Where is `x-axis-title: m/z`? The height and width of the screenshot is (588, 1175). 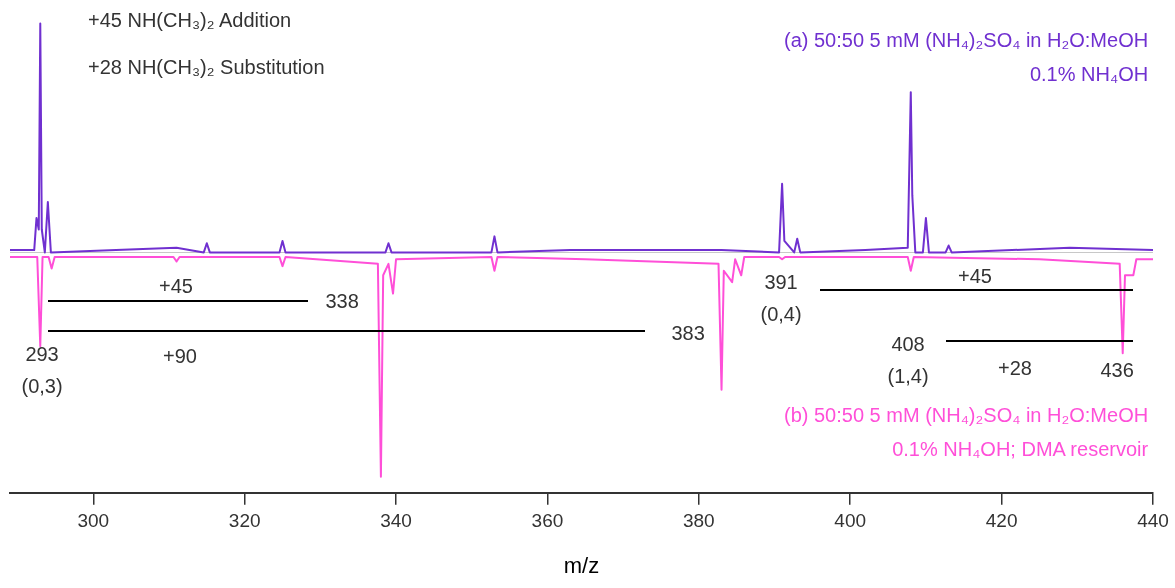
x-axis-title: m/z is located at coordinates (581, 565).